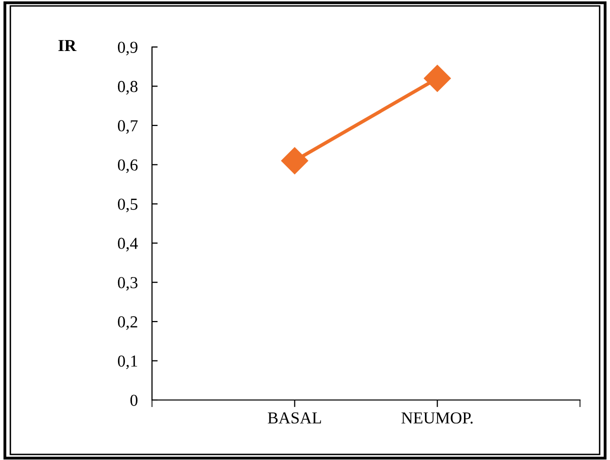  I want to click on y-tick-label: 0,1, so click(128, 362).